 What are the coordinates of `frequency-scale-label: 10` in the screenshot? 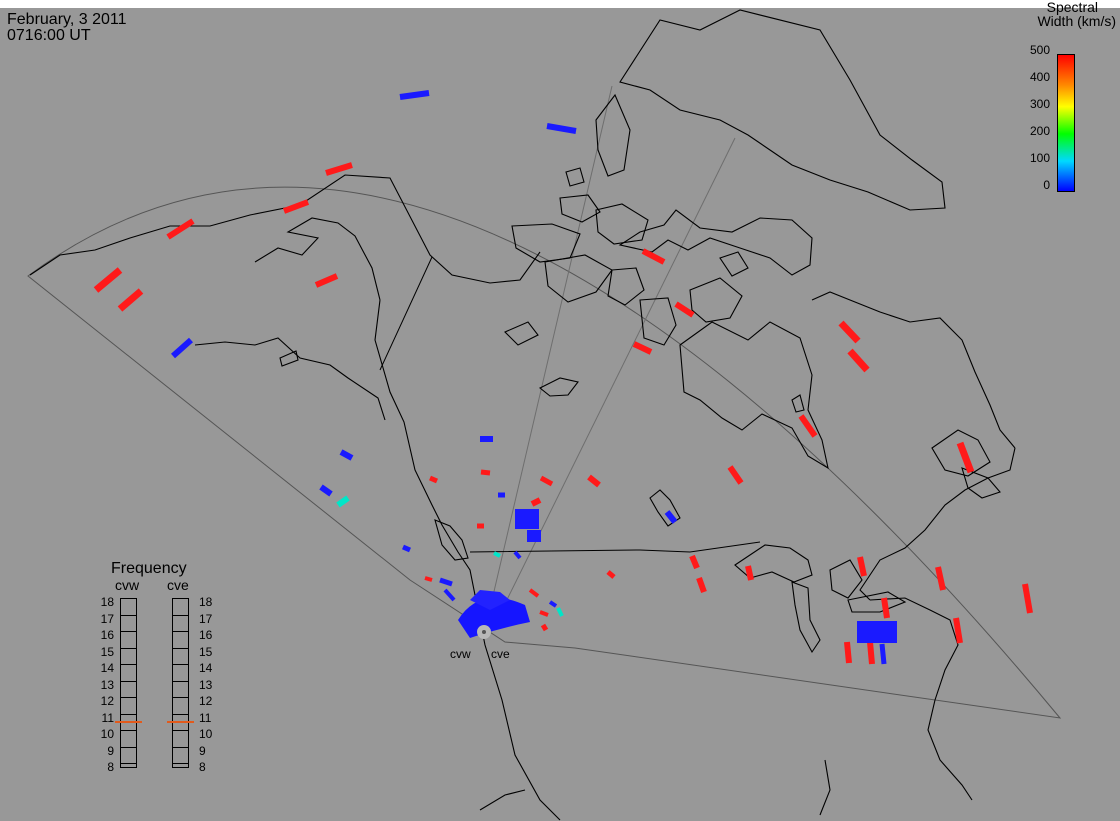 It's located at (206, 734).